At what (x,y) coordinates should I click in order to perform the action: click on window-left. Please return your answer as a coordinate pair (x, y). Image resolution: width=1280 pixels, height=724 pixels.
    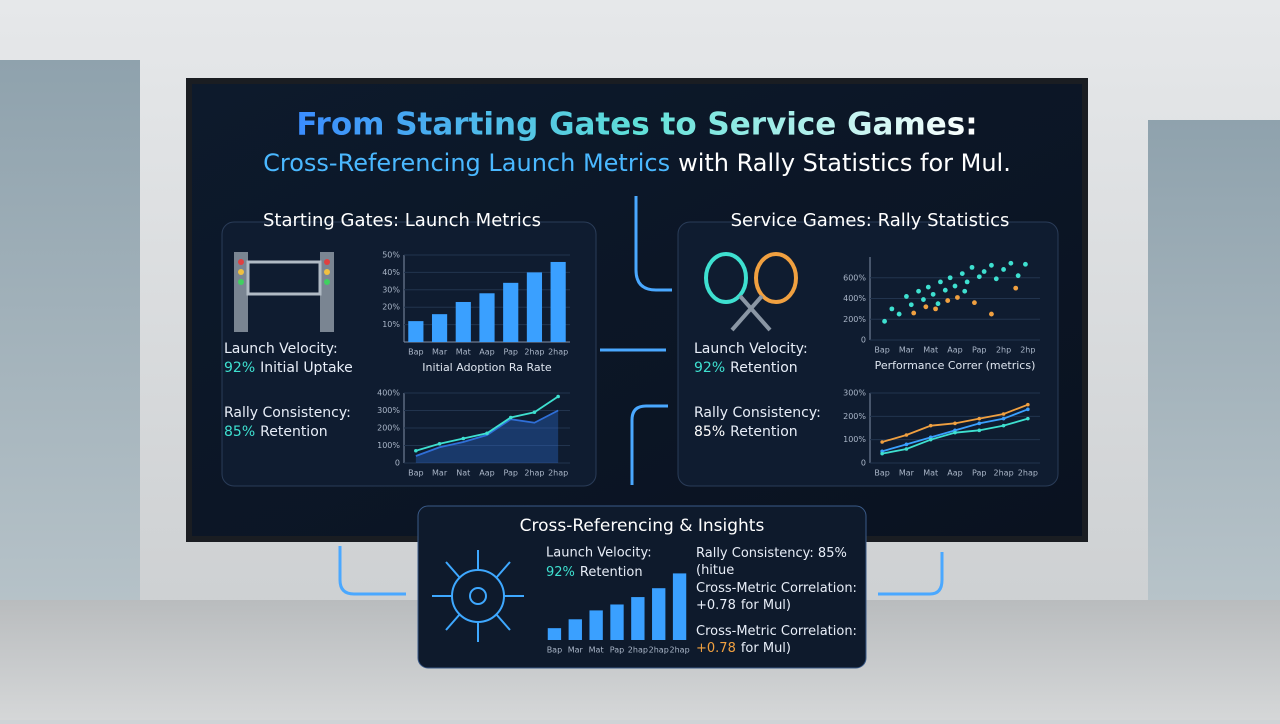
    Looking at the image, I should click on (70, 340).